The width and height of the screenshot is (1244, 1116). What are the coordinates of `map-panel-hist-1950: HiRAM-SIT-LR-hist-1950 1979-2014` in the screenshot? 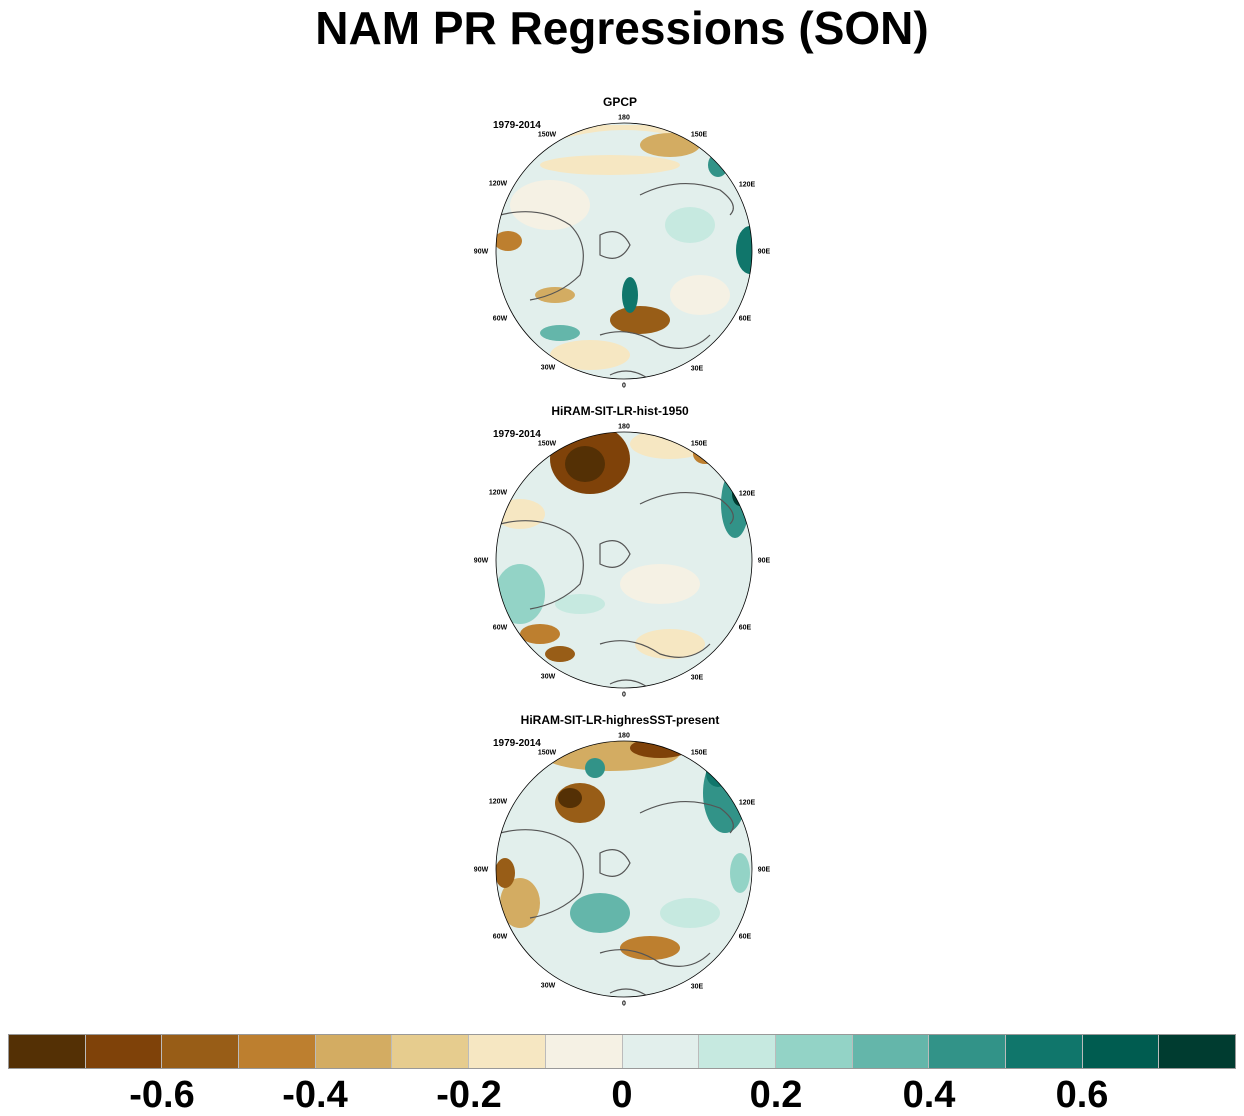 It's located at (620, 554).